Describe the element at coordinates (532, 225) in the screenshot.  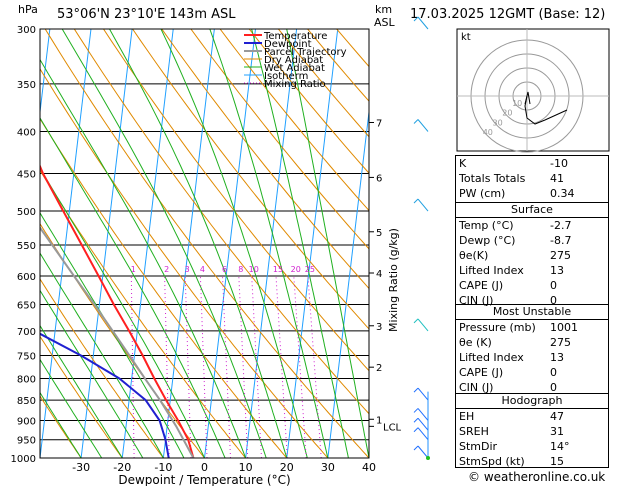
I see `surface-row: Temp (°C) -2.7` at that location.